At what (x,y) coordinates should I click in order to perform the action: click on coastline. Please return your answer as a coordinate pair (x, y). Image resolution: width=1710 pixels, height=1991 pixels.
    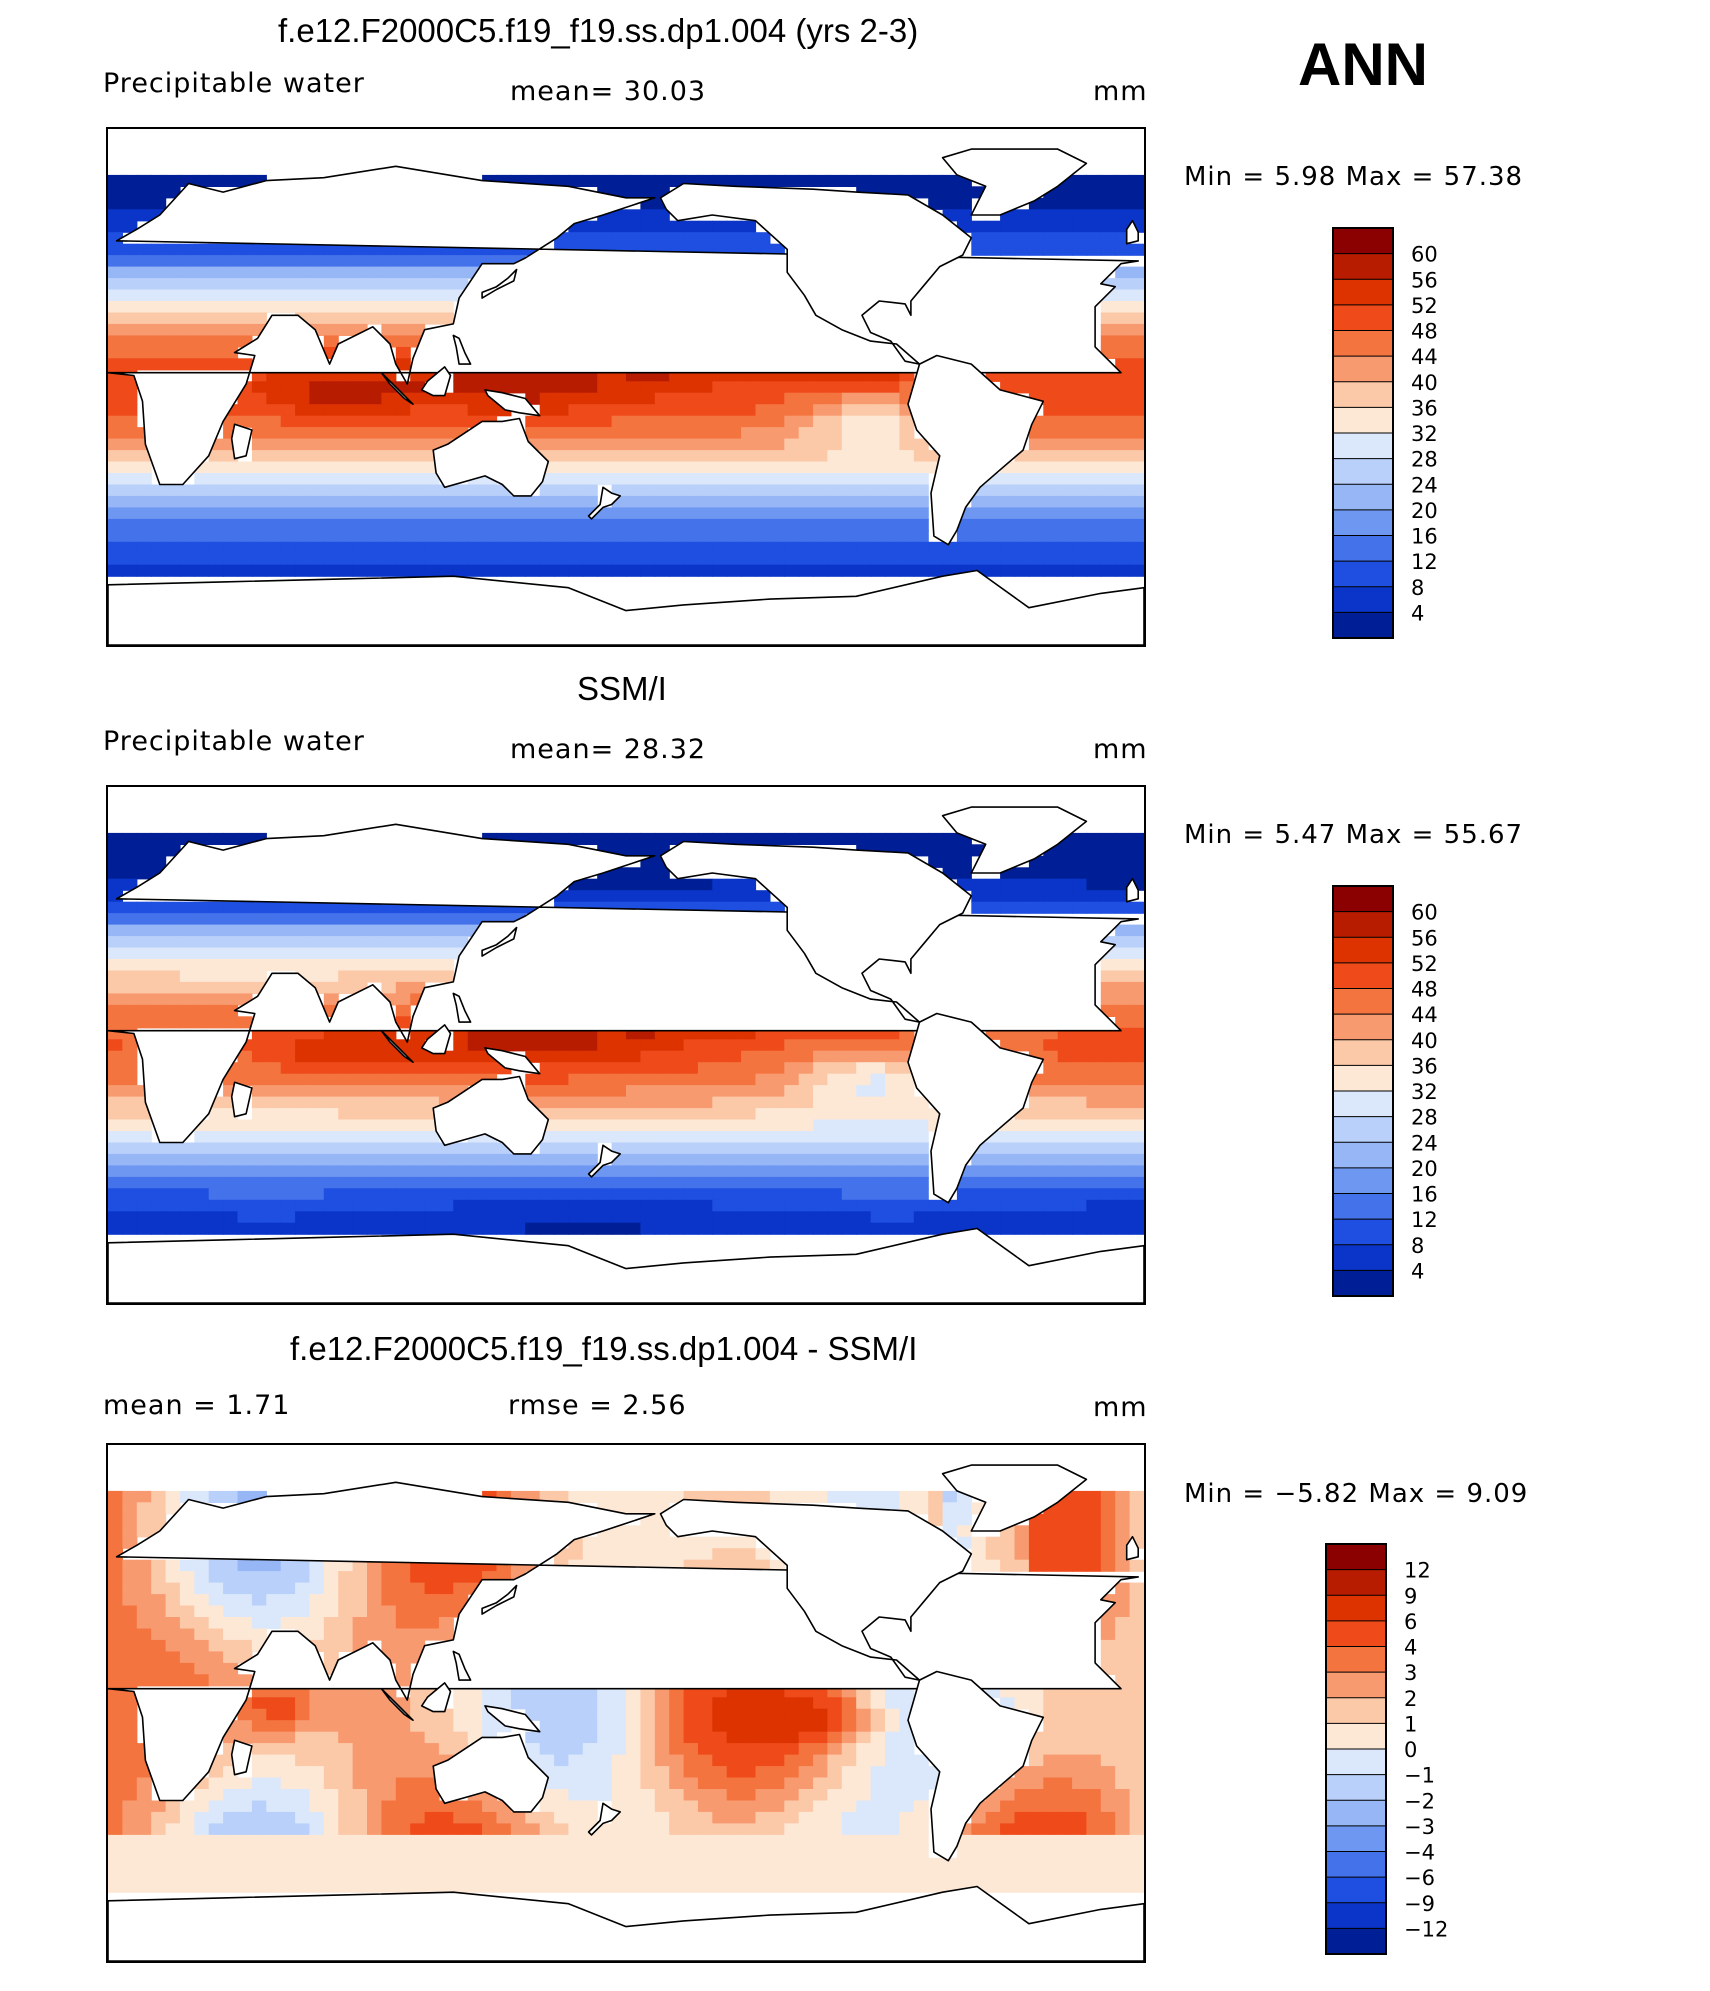
    Looking at the image, I should click on (491, 457).